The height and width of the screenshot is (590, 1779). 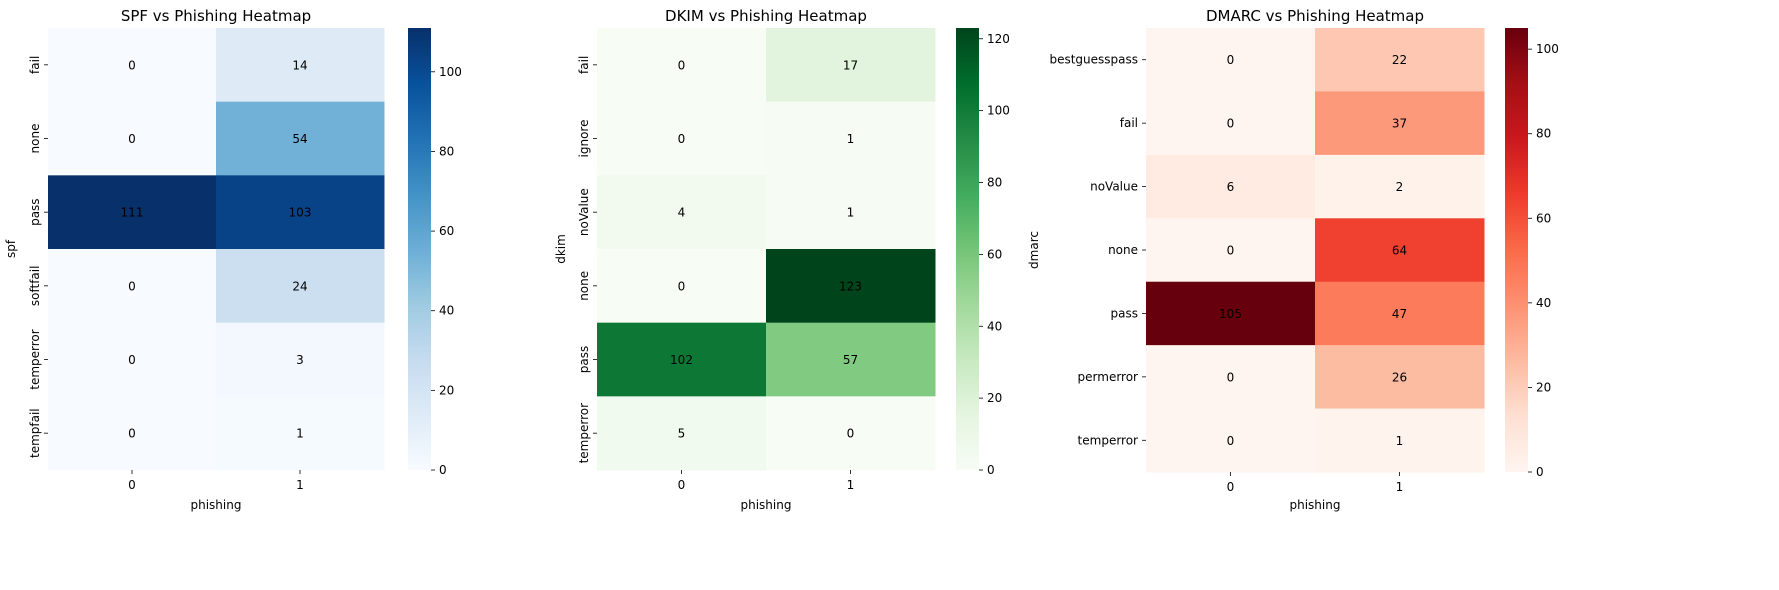 What do you see at coordinates (1108, 377) in the screenshot?
I see `y-tick-label: permerror` at bounding box center [1108, 377].